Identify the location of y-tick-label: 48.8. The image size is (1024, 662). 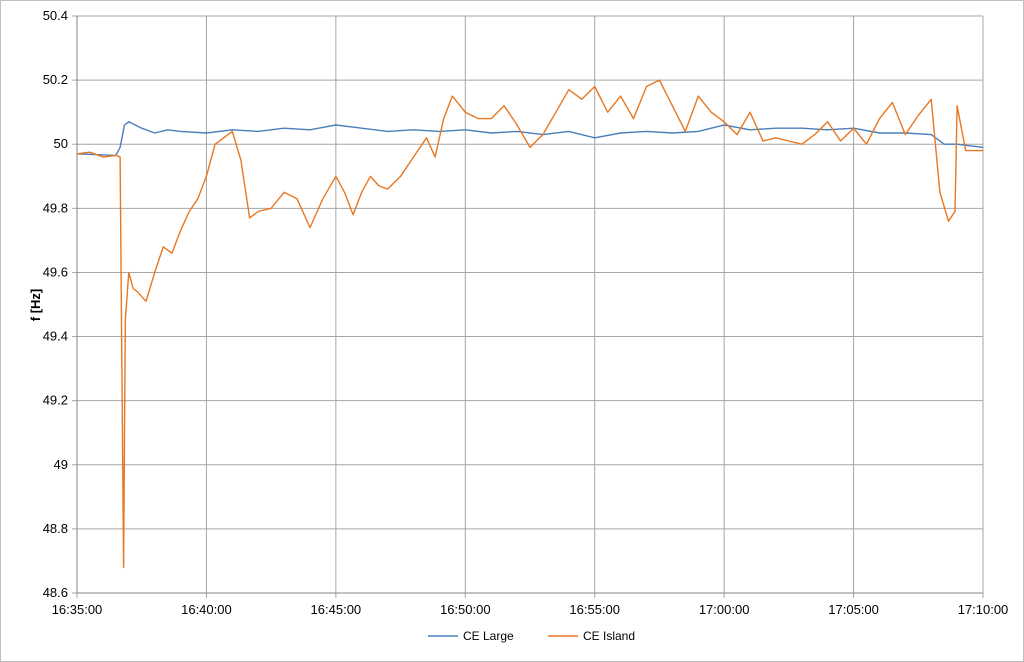
(55, 528).